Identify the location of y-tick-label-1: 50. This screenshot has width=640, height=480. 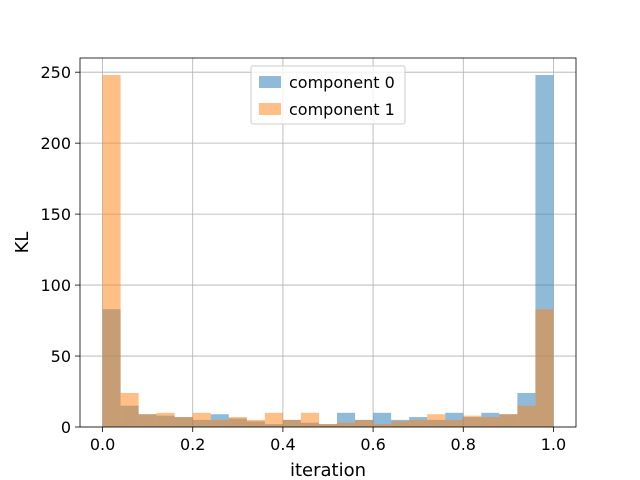
(61, 356).